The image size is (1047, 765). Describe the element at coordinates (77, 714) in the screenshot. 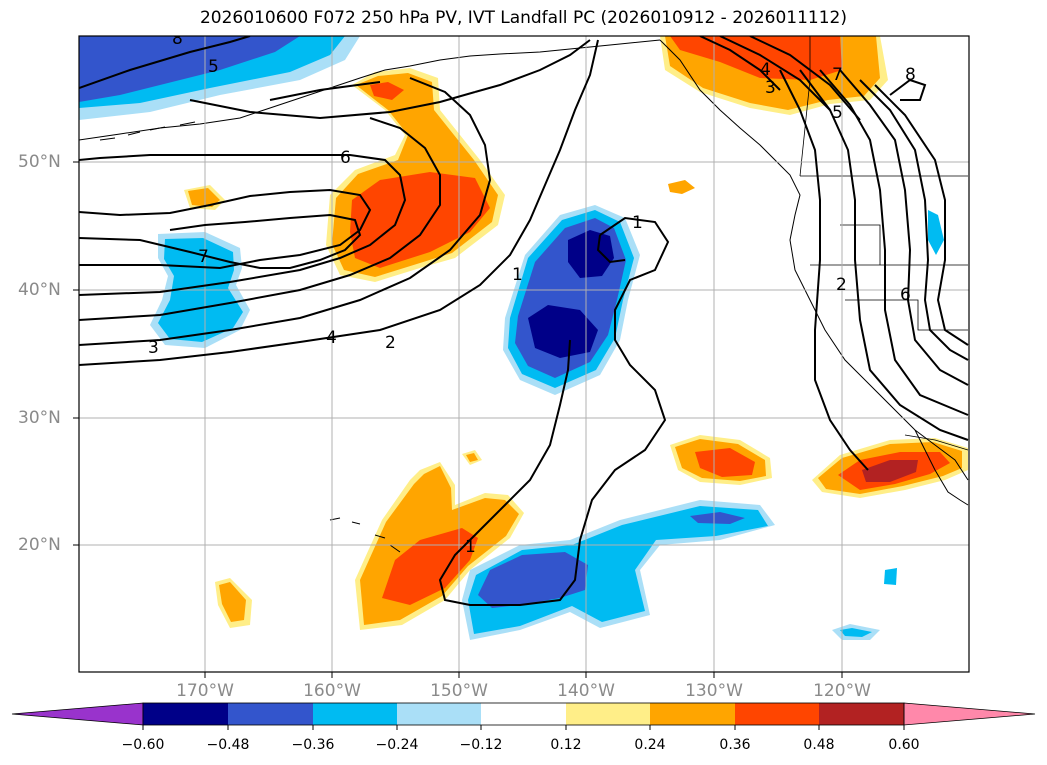

I see `colorbar-extend-left` at that location.